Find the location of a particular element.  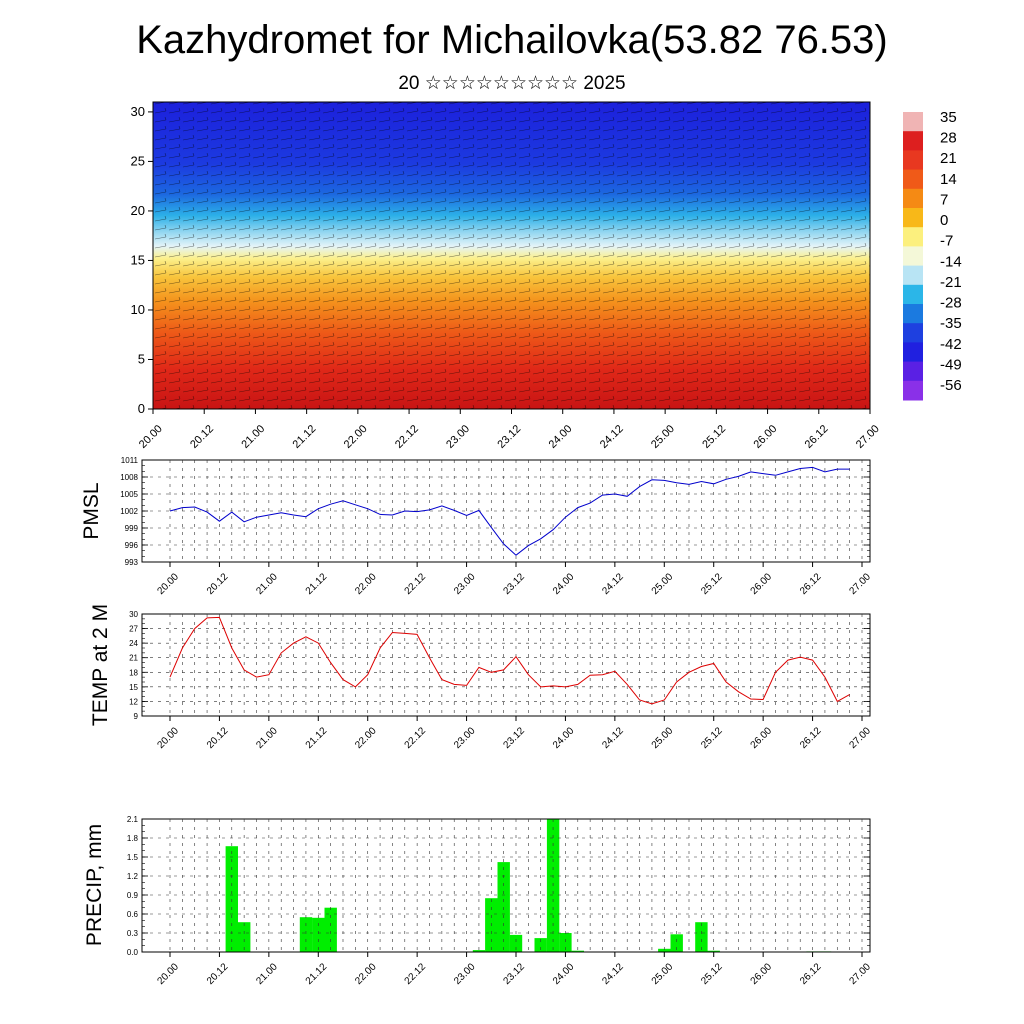

cs-xtick-label: 21.00 is located at coordinates (253, 437).